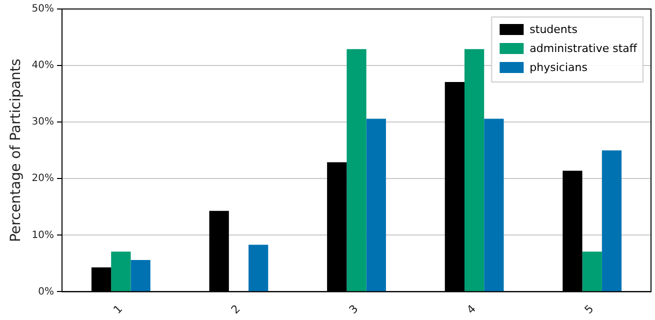  What do you see at coordinates (589, 309) in the screenshot?
I see `x-tick-label: 5` at bounding box center [589, 309].